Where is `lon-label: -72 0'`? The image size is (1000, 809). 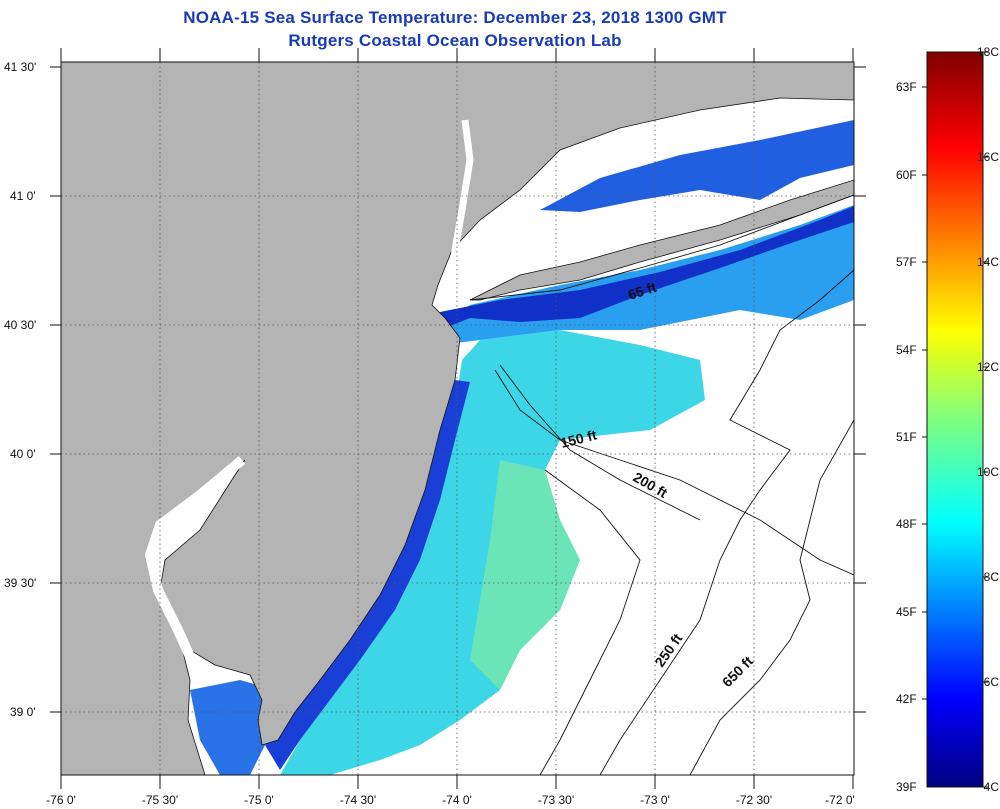
lon-label: -72 0' is located at coordinates (840, 800).